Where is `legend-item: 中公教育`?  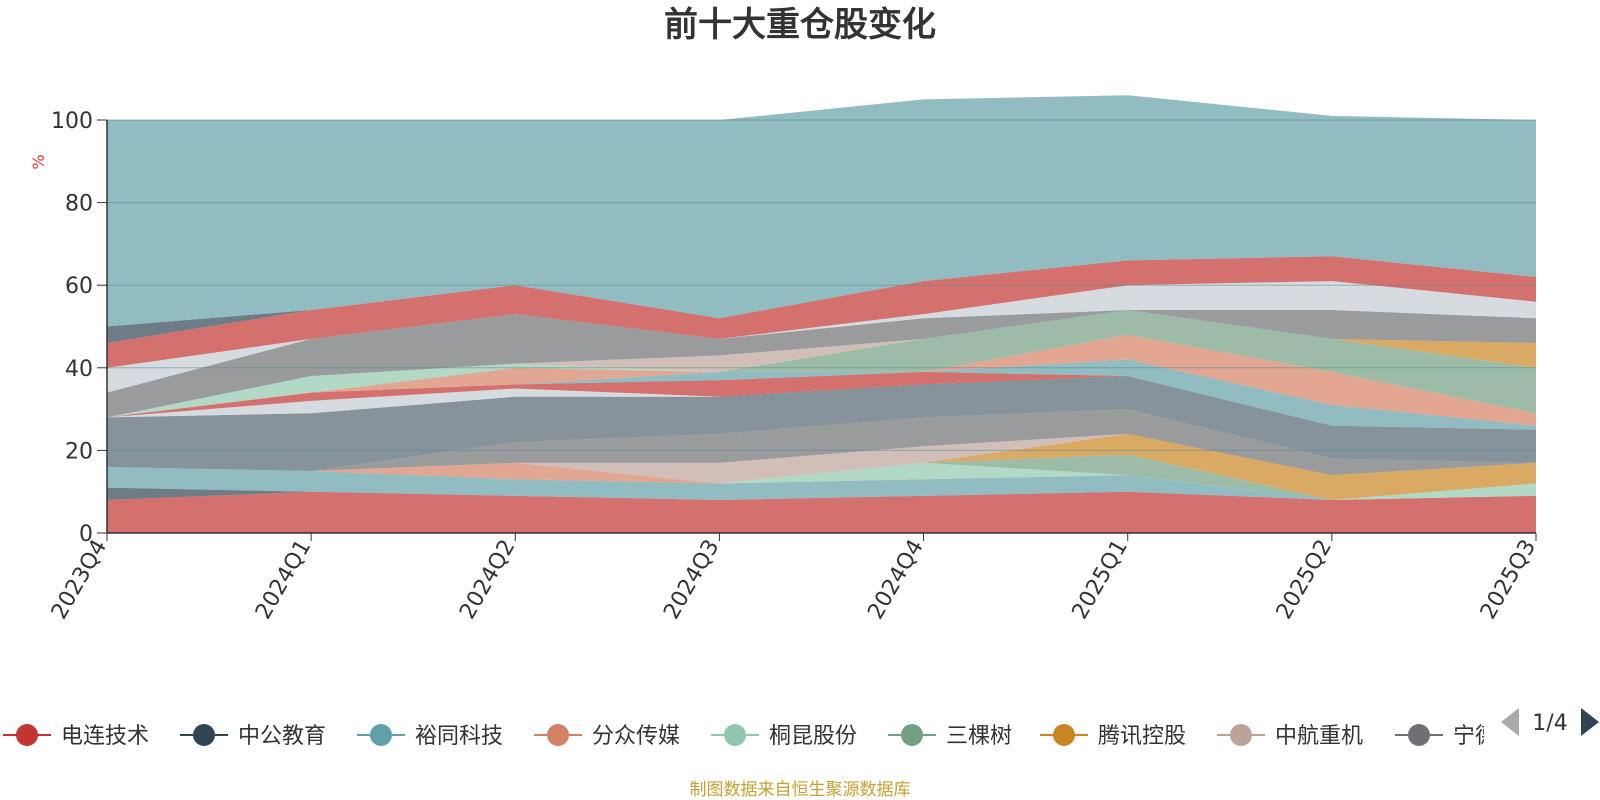 legend-item: 中公教育 is located at coordinates (253, 736).